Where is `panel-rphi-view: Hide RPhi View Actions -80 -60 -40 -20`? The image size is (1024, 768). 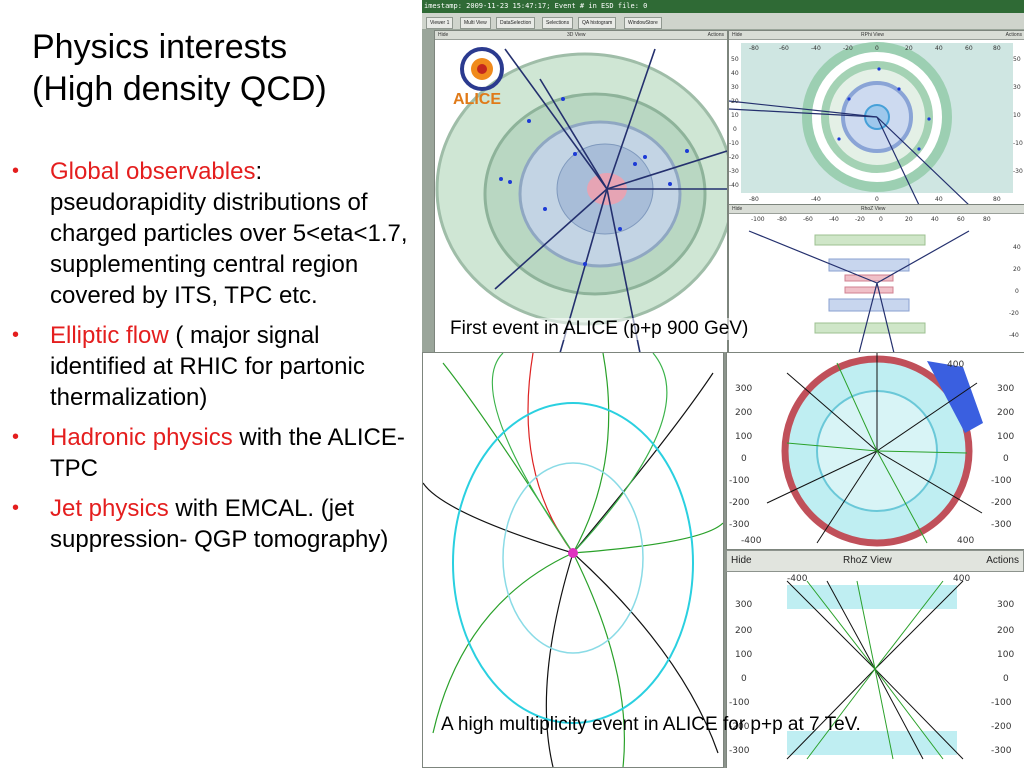
panel-rphi-view: Hide RPhi View Actions -80 -60 -40 -20 is located at coordinates (876, 118).